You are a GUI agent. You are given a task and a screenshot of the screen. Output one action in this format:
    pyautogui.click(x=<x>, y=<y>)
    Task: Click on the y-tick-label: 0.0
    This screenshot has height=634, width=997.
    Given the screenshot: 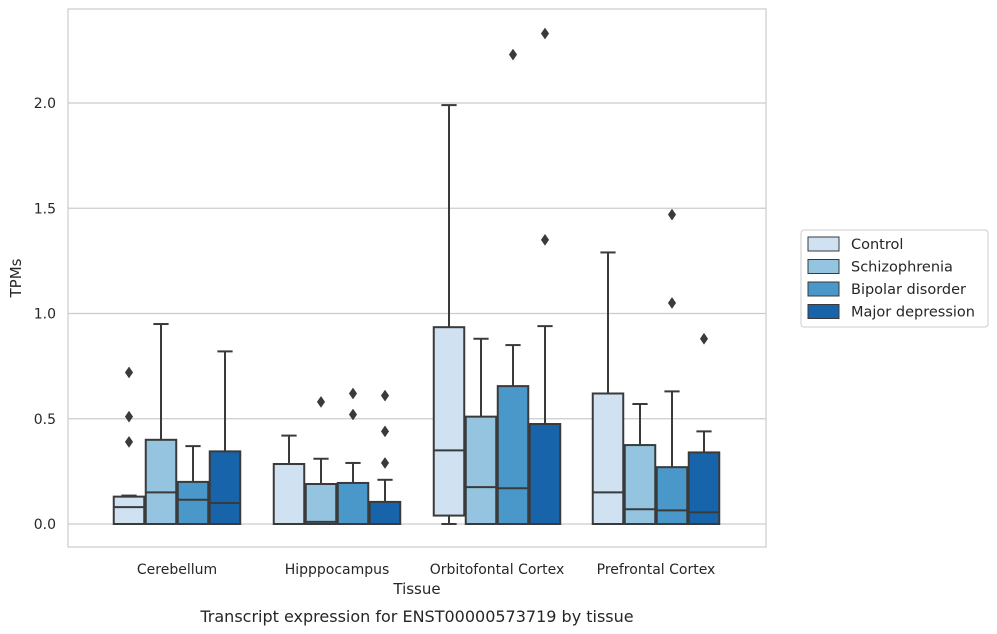 What is the action you would take?
    pyautogui.click(x=45, y=525)
    